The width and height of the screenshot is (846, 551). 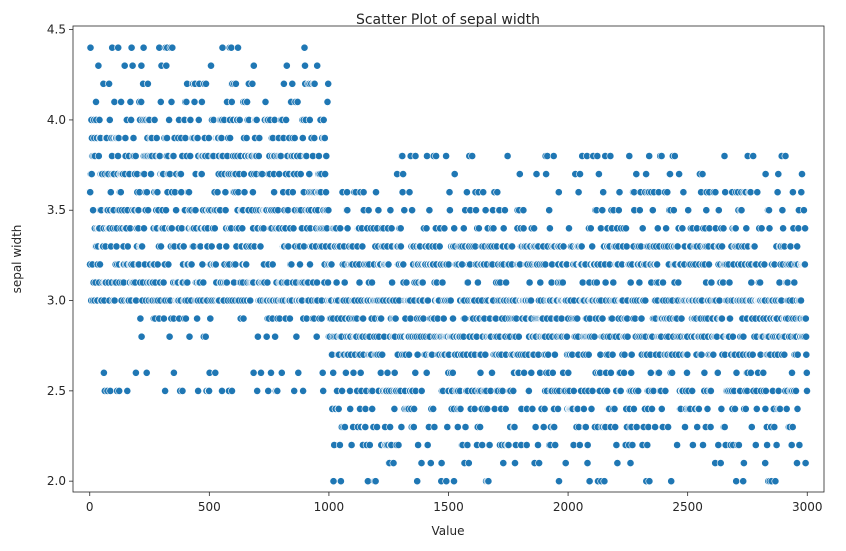 I want to click on chart-title: Scatter Plot of sepal width, so click(x=448, y=20).